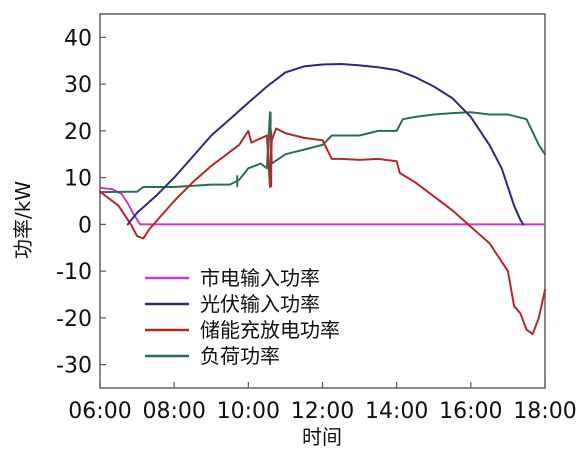  I want to click on x-tick-label: 16:00, so click(470, 411).